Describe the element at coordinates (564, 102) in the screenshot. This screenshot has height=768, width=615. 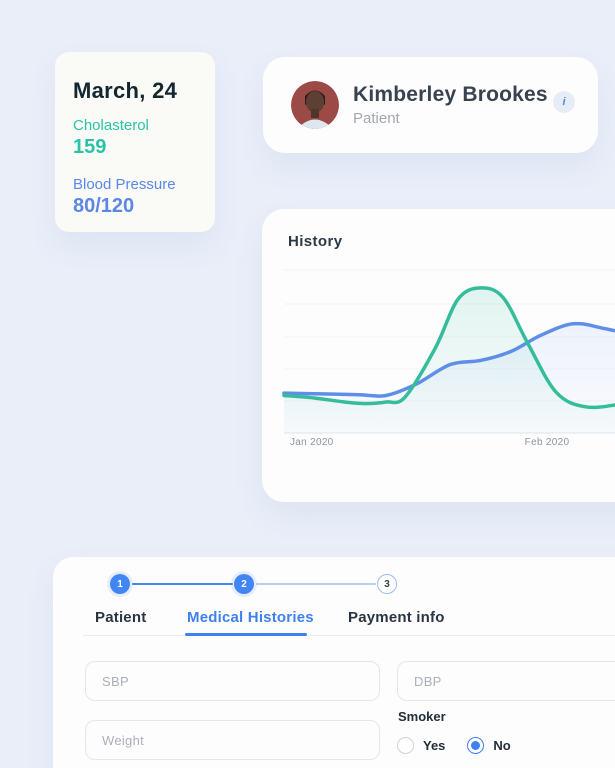
I see `info-icon: i` at that location.